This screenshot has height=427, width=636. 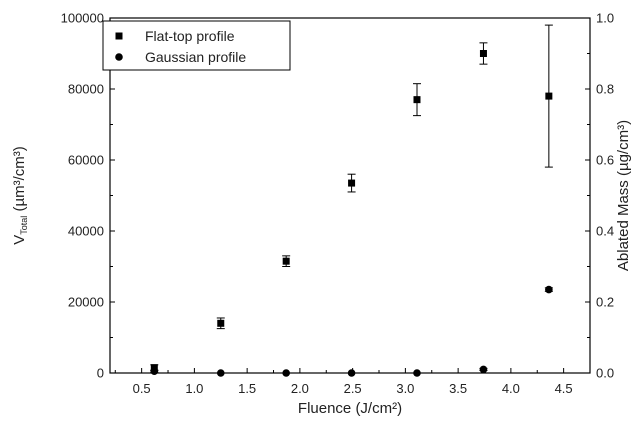 I want to click on y-right-tick-label: 0.6, so click(x=605, y=160).